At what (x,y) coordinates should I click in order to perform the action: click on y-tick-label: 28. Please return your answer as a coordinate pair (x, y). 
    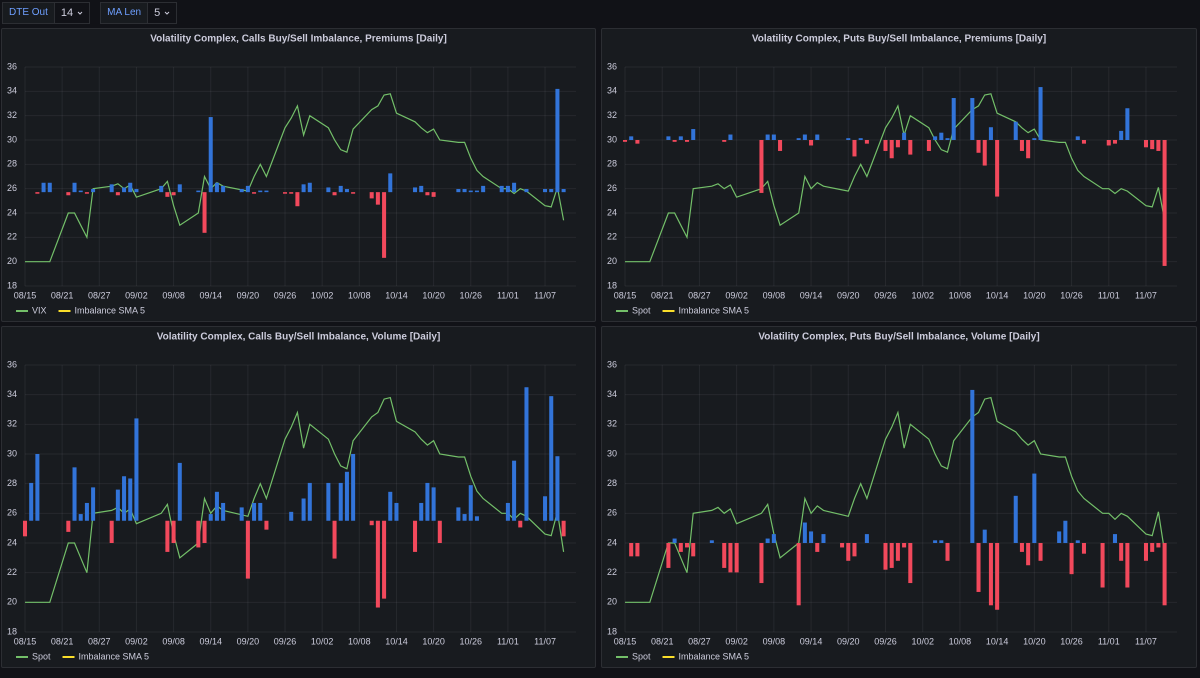
    Looking at the image, I should click on (612, 483).